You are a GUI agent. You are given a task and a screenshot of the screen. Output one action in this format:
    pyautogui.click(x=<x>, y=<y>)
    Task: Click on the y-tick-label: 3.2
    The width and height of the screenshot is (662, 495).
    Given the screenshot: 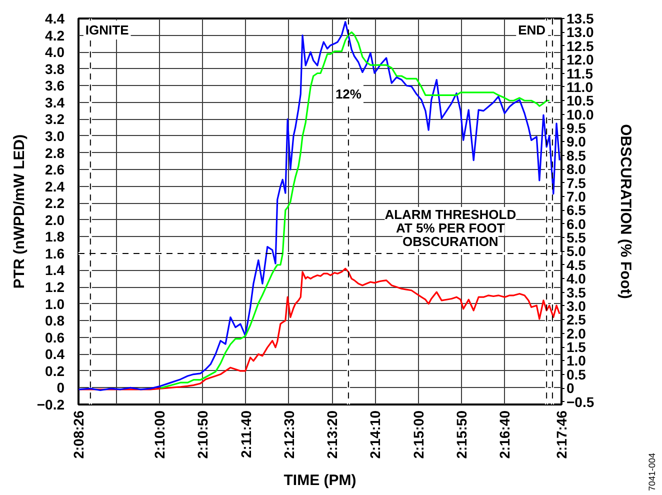 What is the action you would take?
    pyautogui.click(x=55, y=119)
    